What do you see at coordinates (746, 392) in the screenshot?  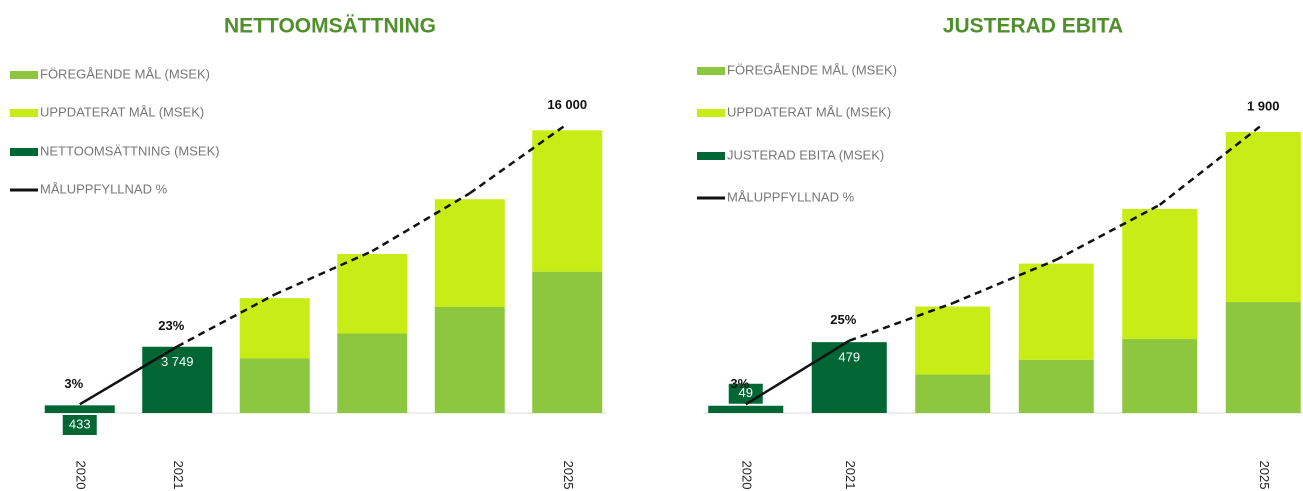 I see `data-label: 49` at bounding box center [746, 392].